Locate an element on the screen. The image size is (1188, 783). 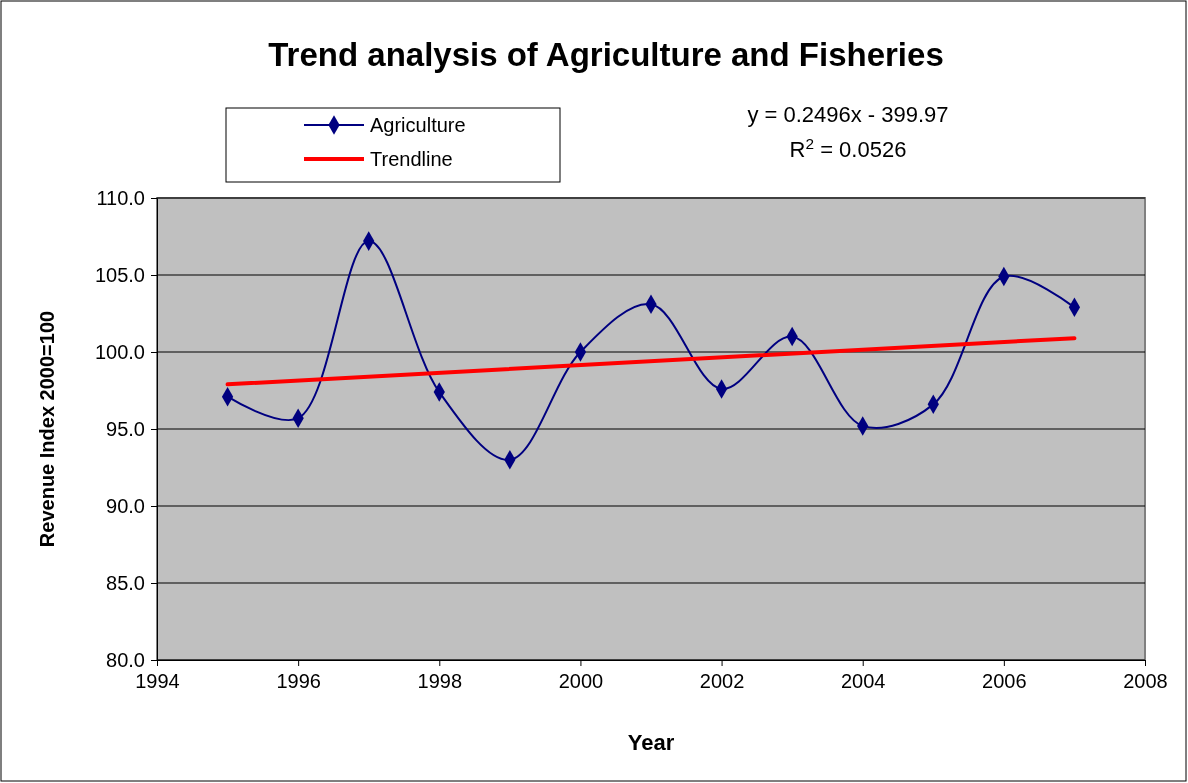
x-tick-label: 1998 is located at coordinates (440, 681).